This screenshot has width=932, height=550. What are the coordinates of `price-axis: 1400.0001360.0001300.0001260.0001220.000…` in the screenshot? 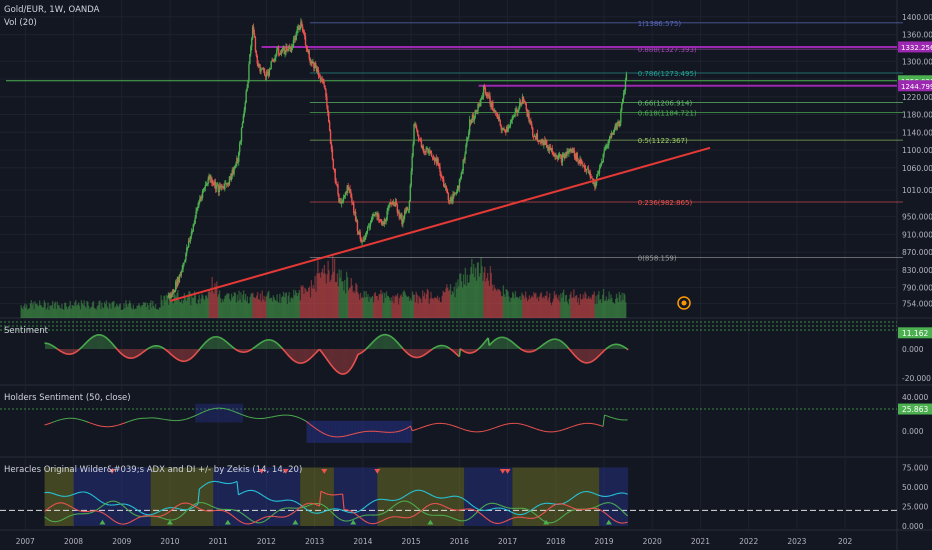 It's located at (917, 161).